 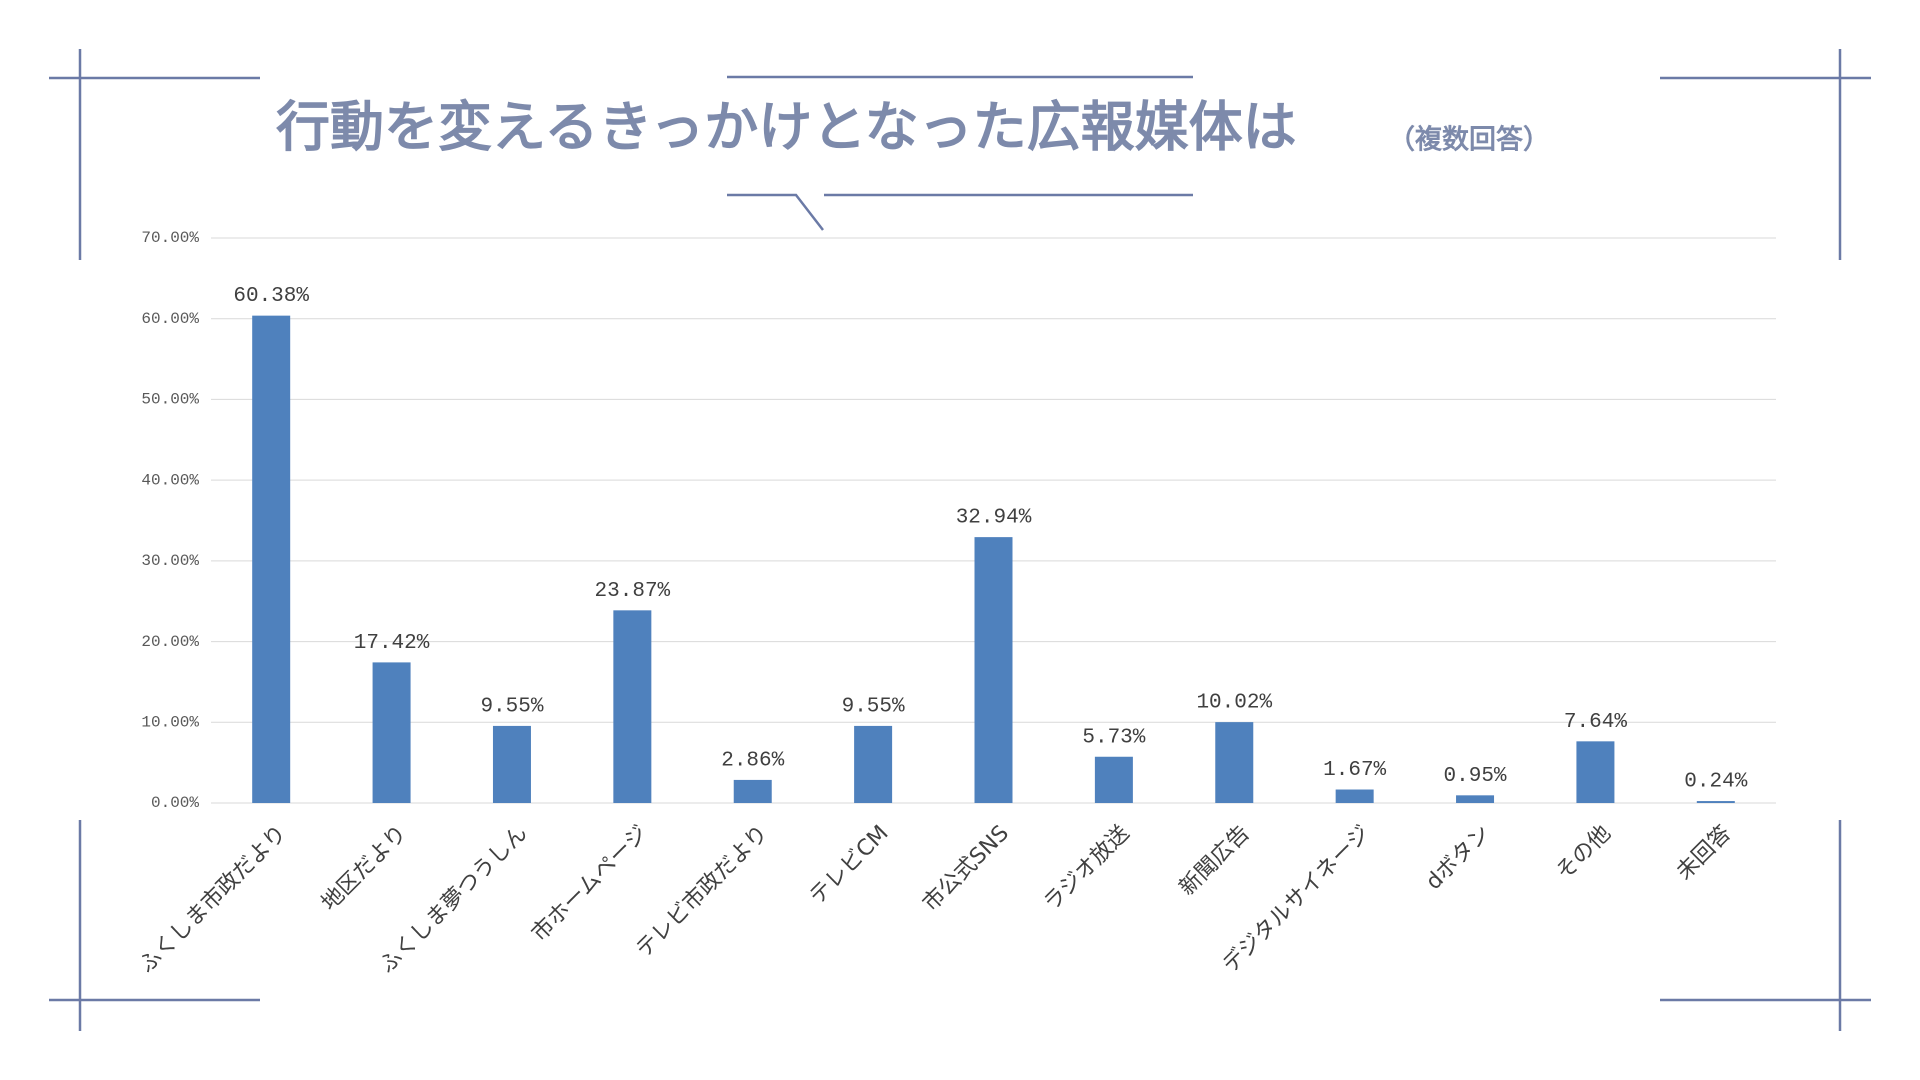 I want to click on y-tick-label: 10.00%, so click(x=170, y=723).